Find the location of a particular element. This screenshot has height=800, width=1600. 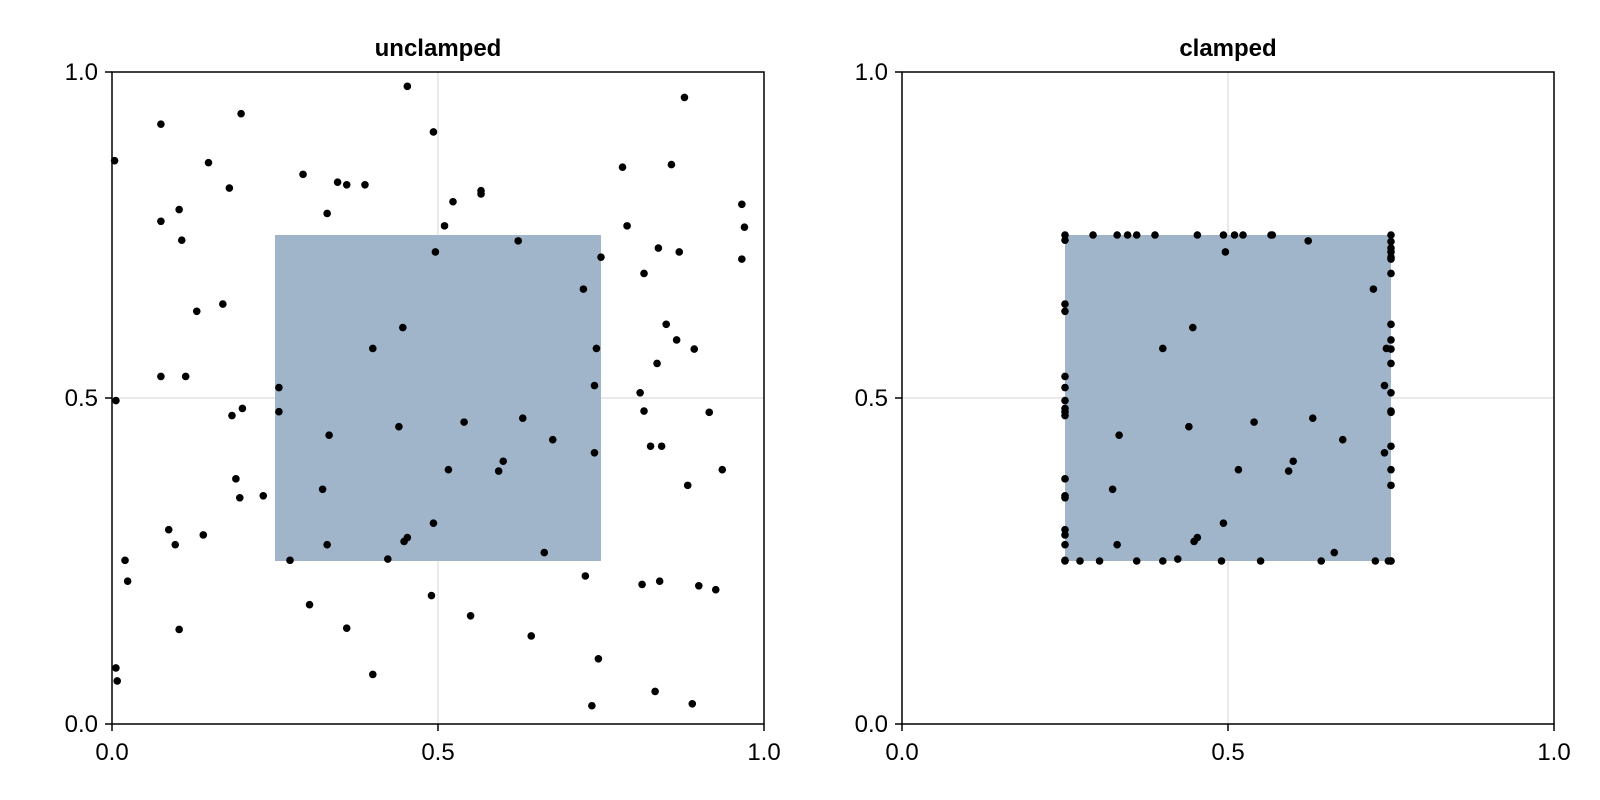

chart-title: clamped is located at coordinates (1227, 48).